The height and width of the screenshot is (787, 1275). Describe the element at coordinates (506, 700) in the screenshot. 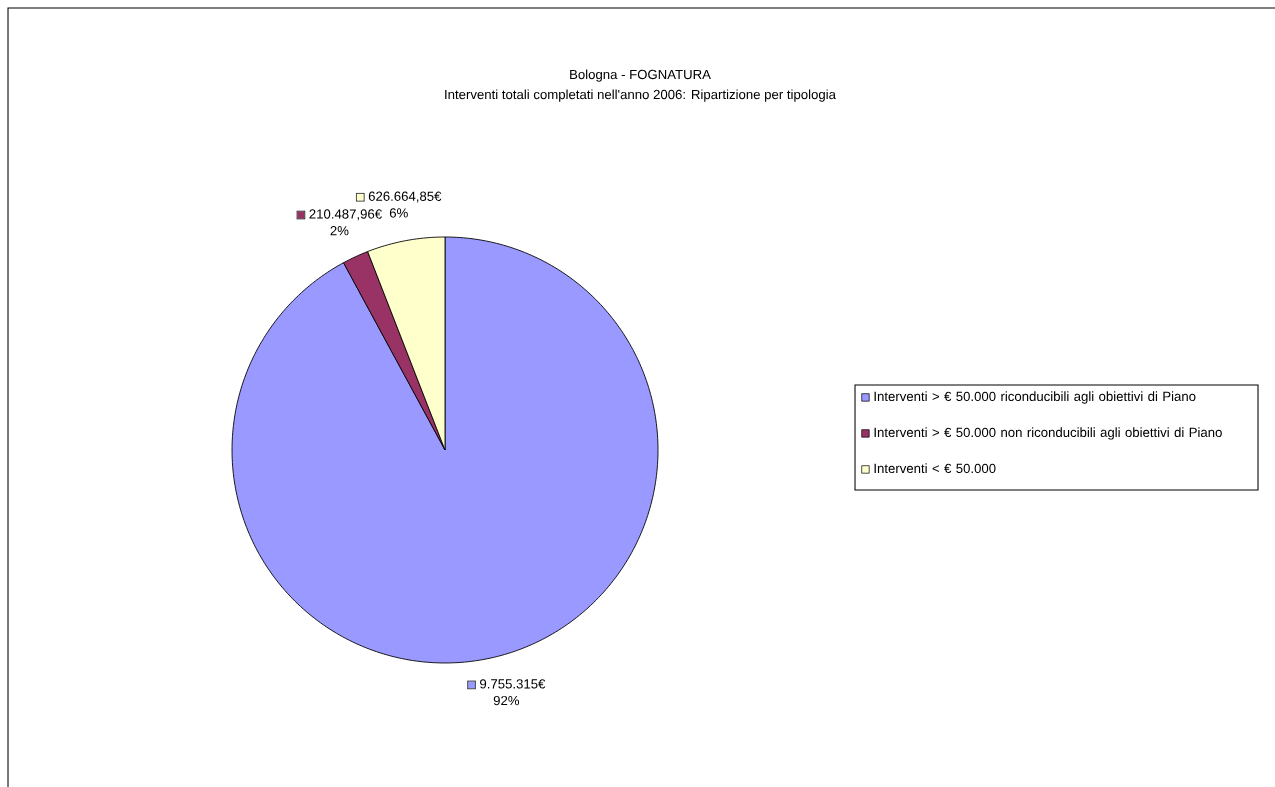

I see `text: 92%` at that location.